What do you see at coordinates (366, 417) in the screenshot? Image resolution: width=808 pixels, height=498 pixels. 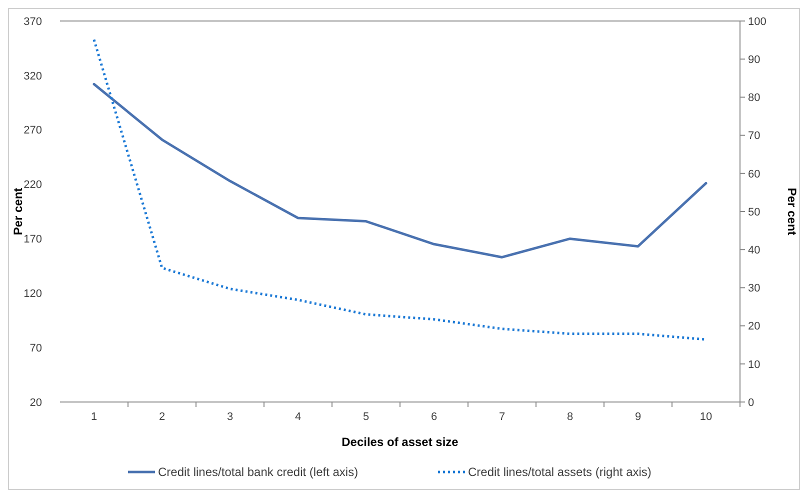 I see `x-tick-label: 5` at bounding box center [366, 417].